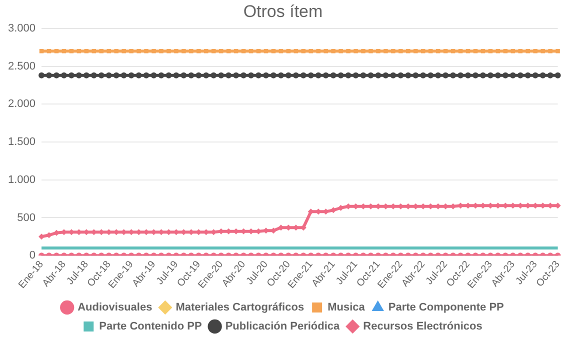 The width and height of the screenshot is (570, 342). What do you see at coordinates (26, 218) in the screenshot?
I see `y-tick-label: 500` at bounding box center [26, 218].